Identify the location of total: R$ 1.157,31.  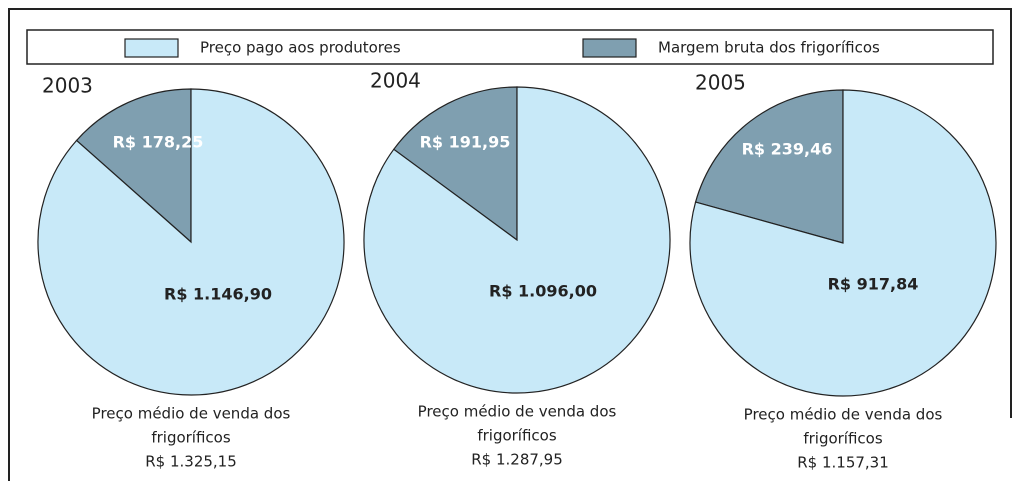
(843, 463).